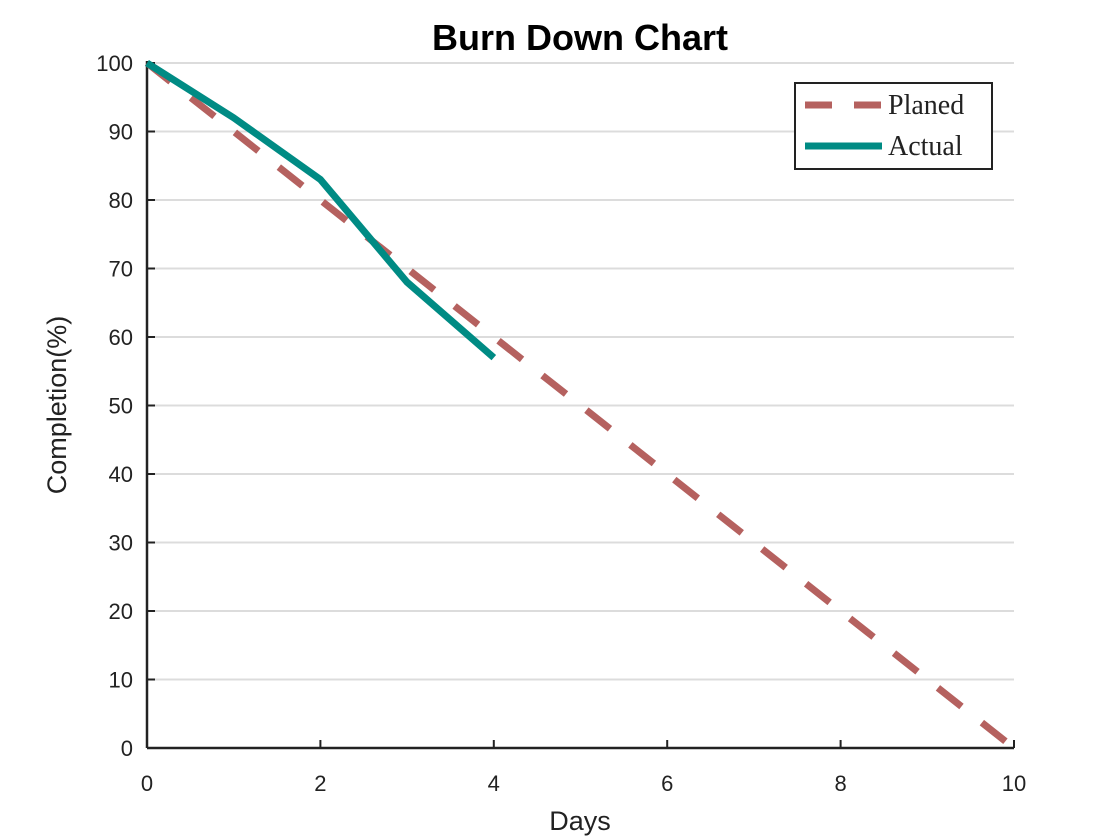  I want to click on x-tick-label: 4, so click(494, 783).